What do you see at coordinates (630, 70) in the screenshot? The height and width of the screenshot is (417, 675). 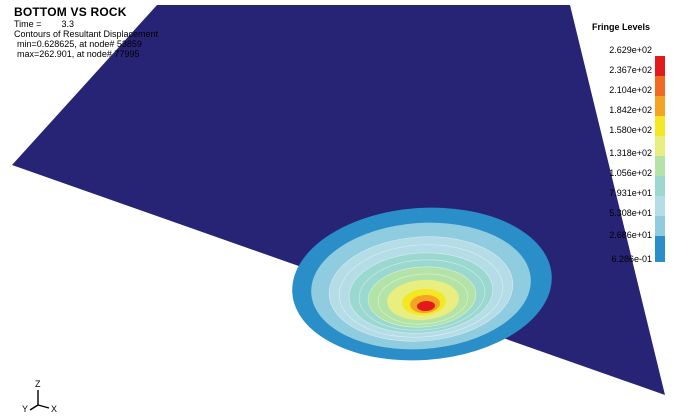 I see `legend-label: 2.367e+02` at bounding box center [630, 70].